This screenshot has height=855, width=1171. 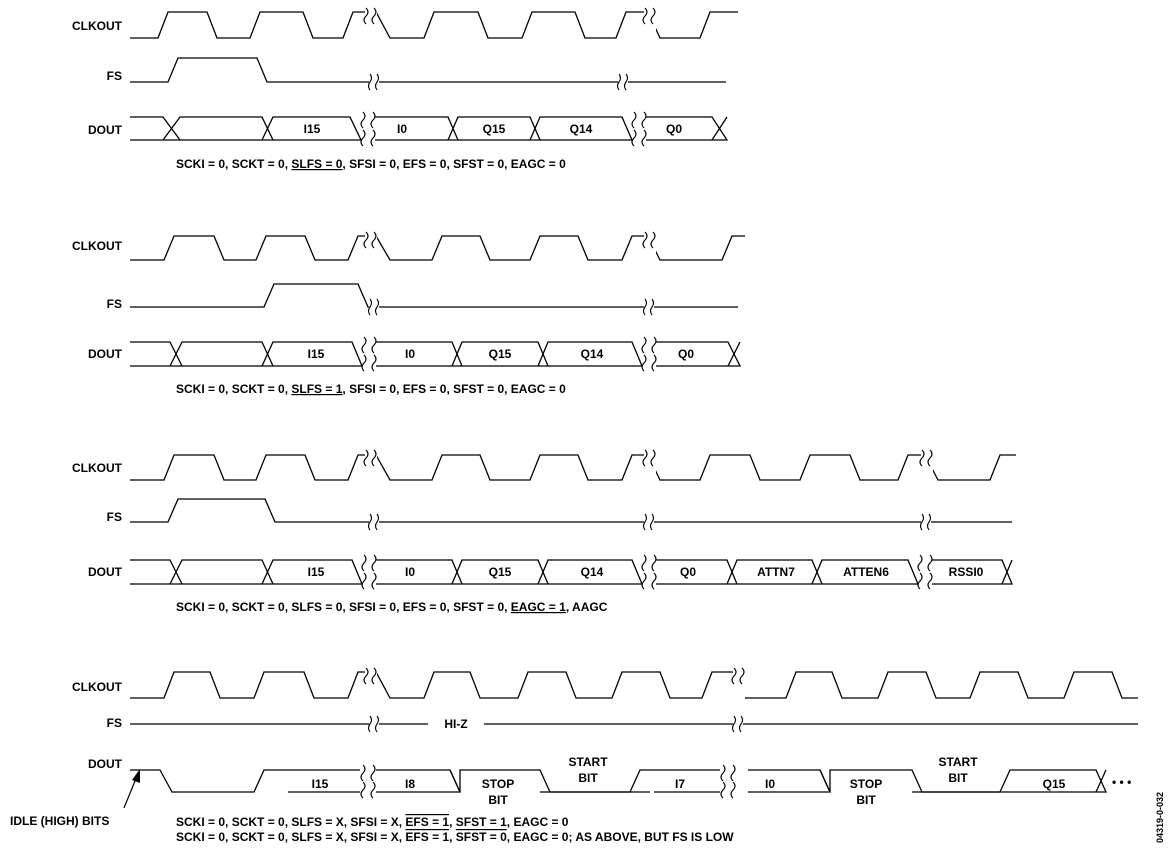 I want to click on idle-label: IDLE (HIGH) BITS, so click(x=59, y=821).